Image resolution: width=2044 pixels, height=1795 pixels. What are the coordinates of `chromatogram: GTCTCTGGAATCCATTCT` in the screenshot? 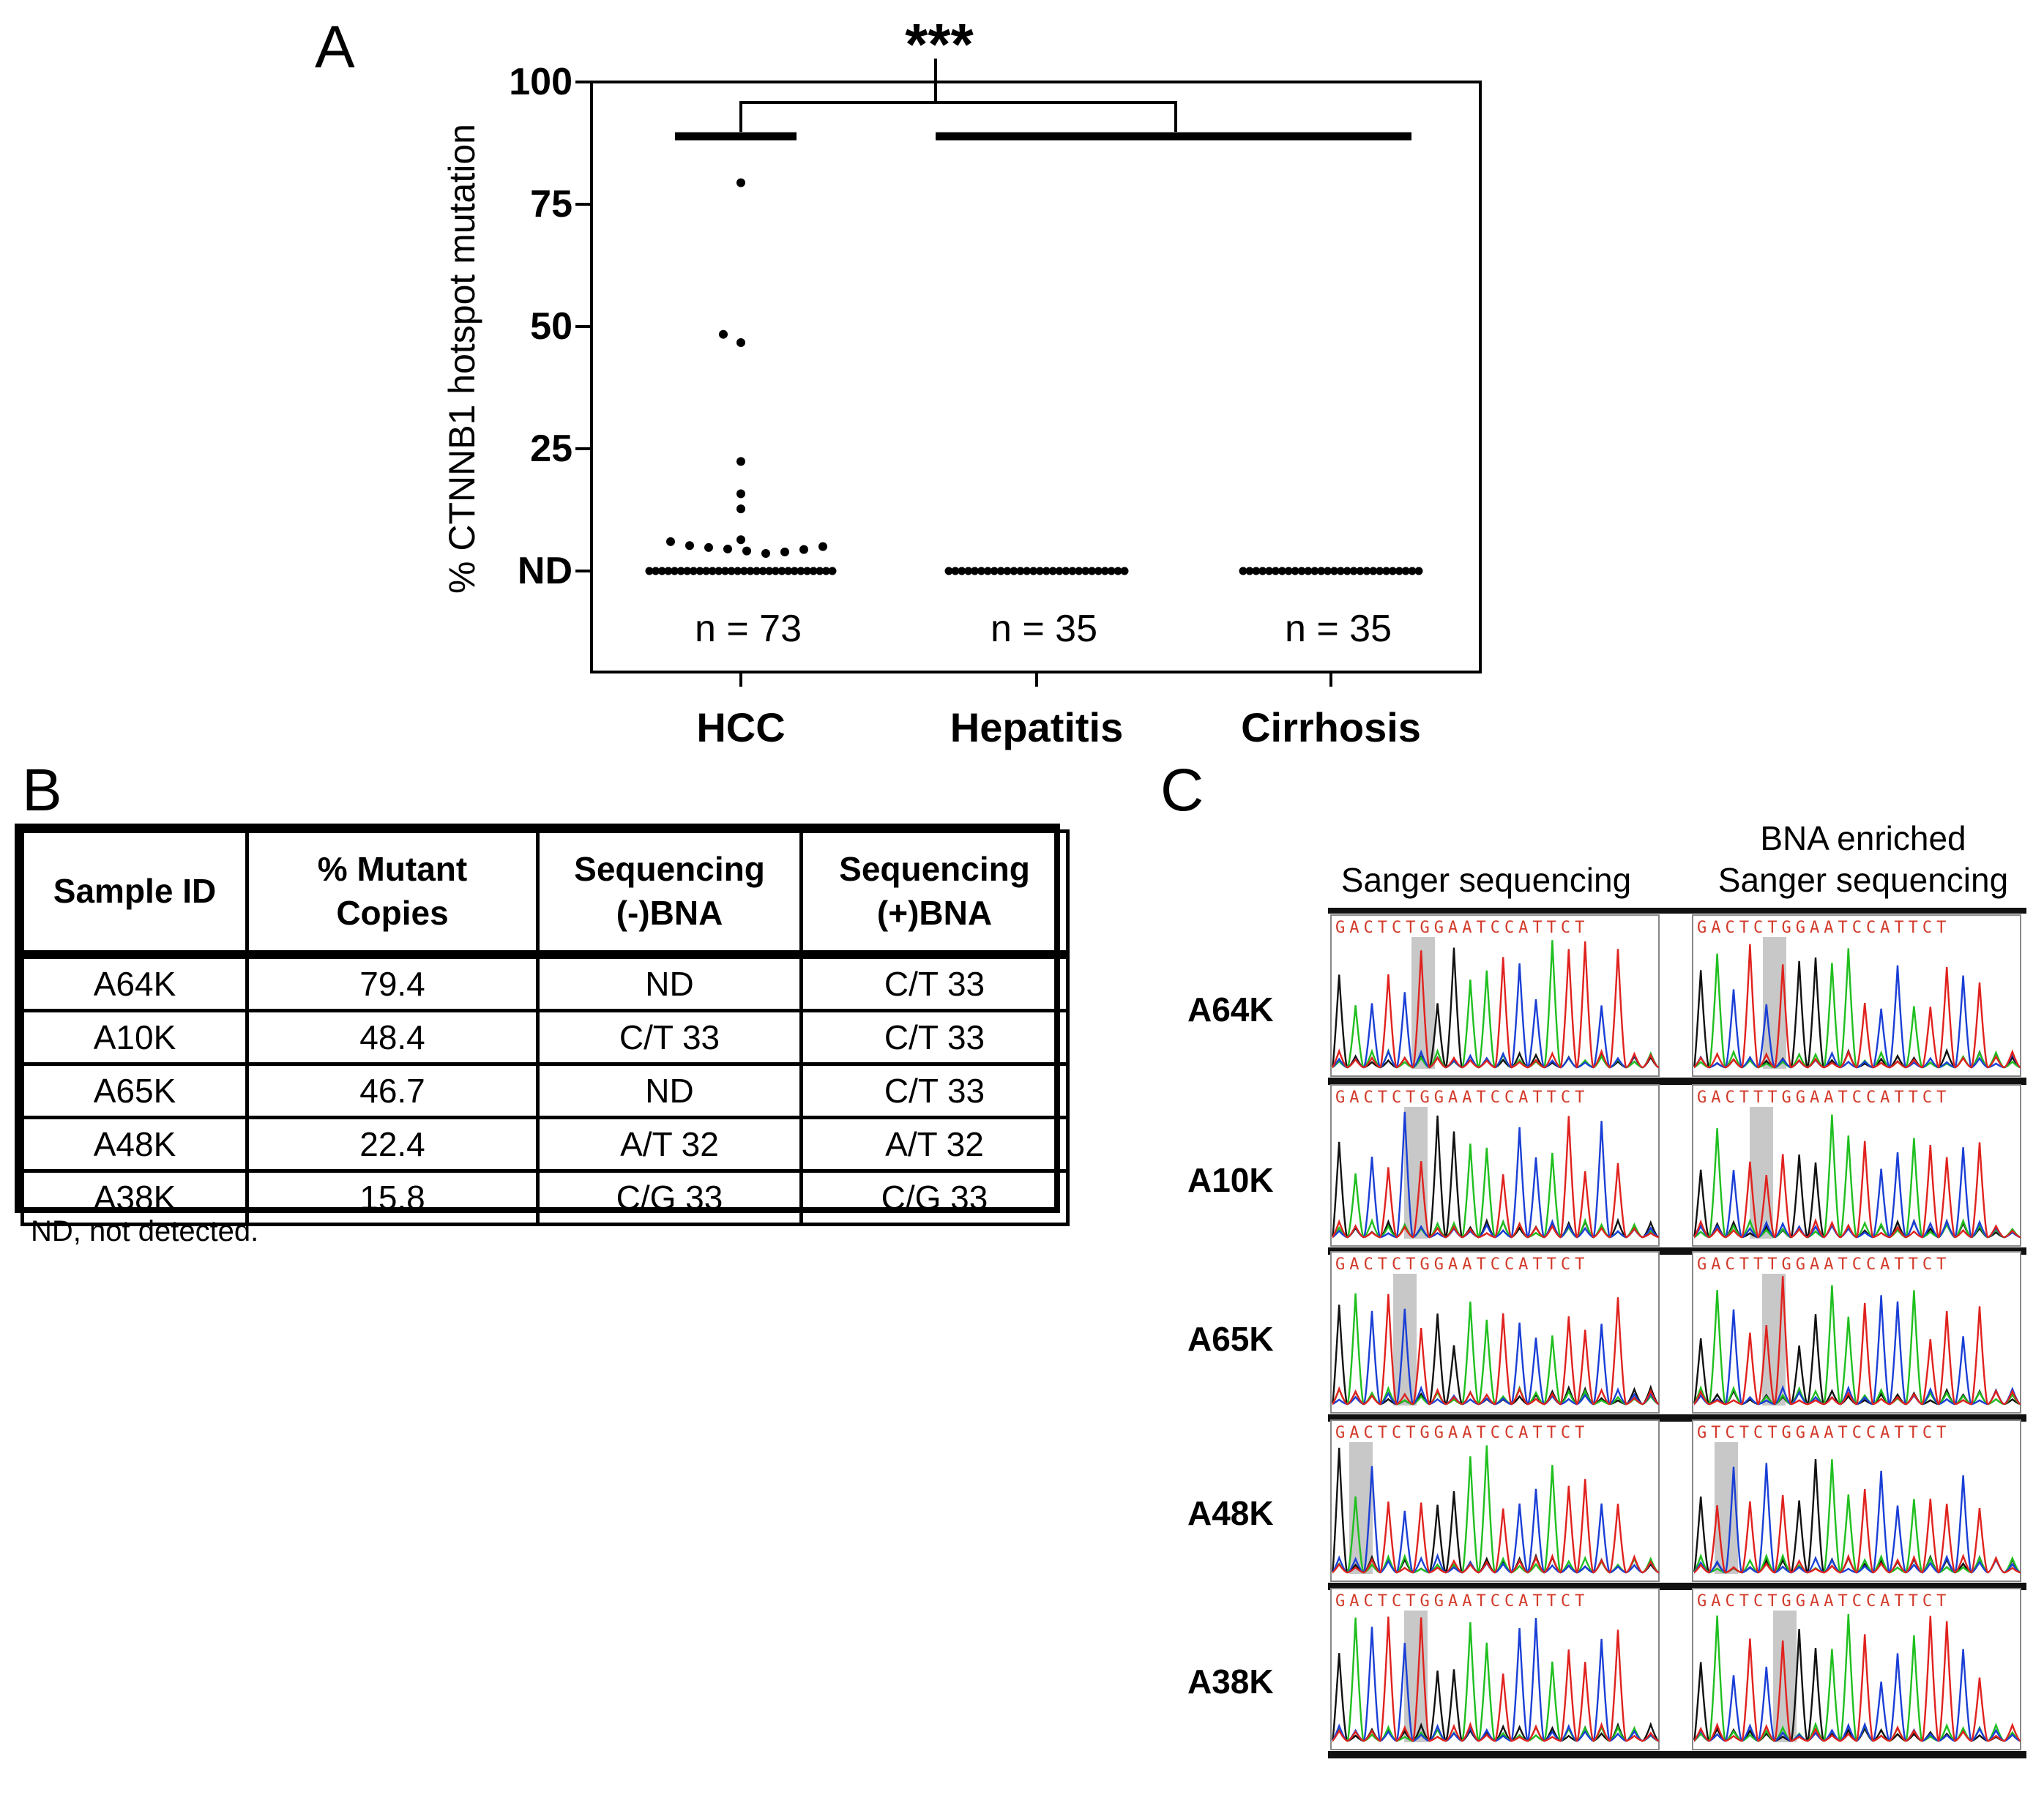 It's located at (1856, 1500).